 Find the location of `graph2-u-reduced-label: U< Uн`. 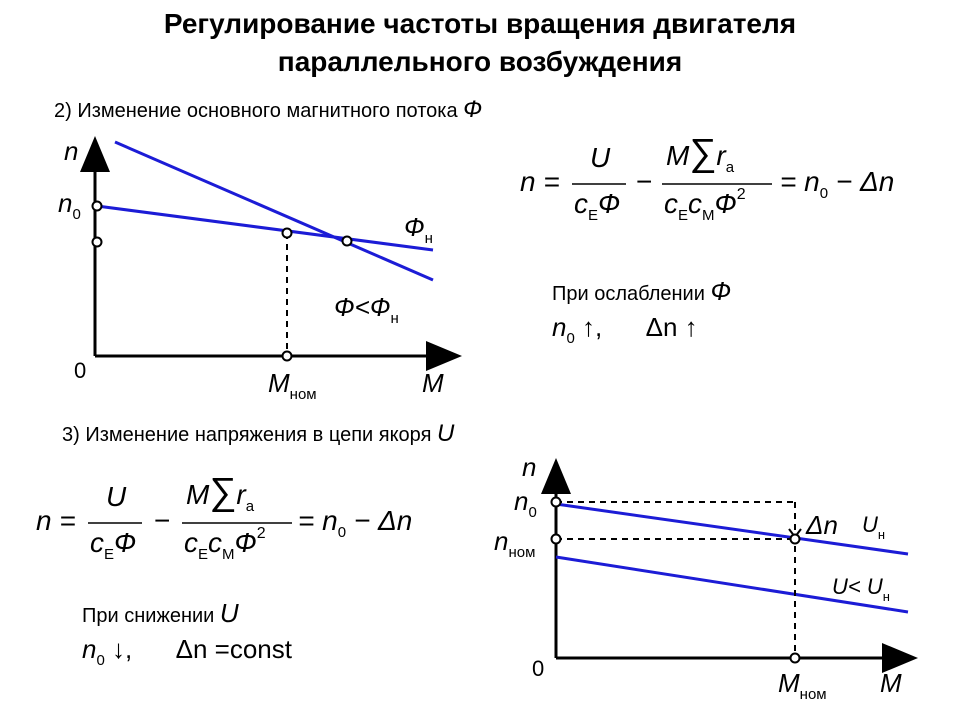

graph2-u-reduced-label: U< Uн is located at coordinates (861, 589).